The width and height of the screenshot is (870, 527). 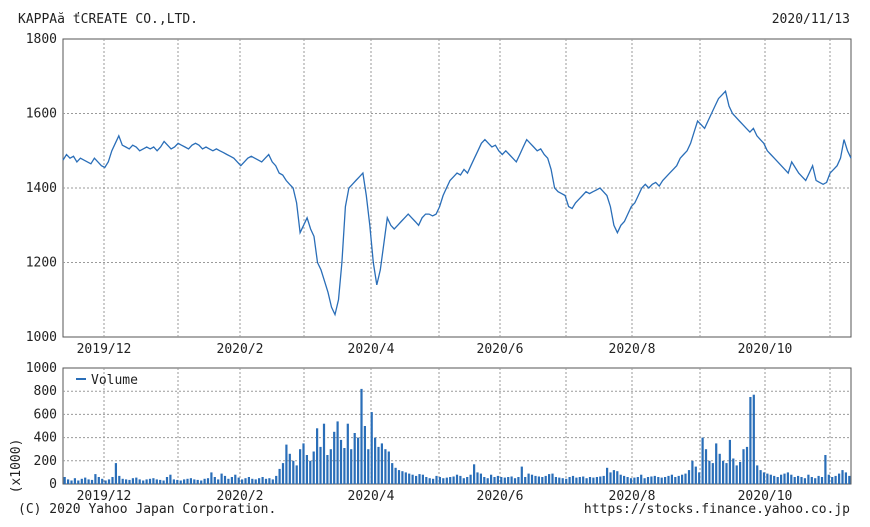 What do you see at coordinates (716, 509) in the screenshot?
I see `source-link: https://stocks.finance.yahoo.co.jp` at bounding box center [716, 509].